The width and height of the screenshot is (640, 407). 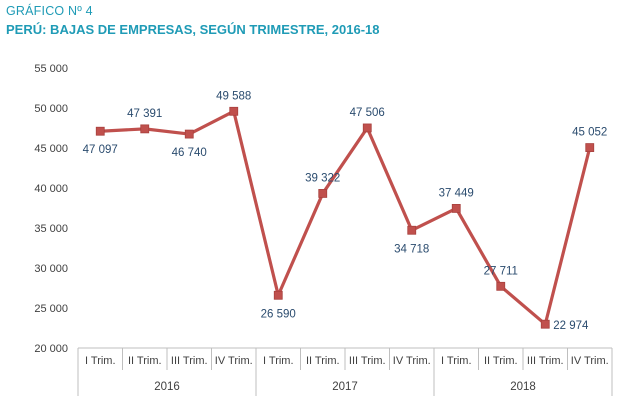 What do you see at coordinates (167, 387) in the screenshot?
I see `x-group-label: 2016` at bounding box center [167, 387].